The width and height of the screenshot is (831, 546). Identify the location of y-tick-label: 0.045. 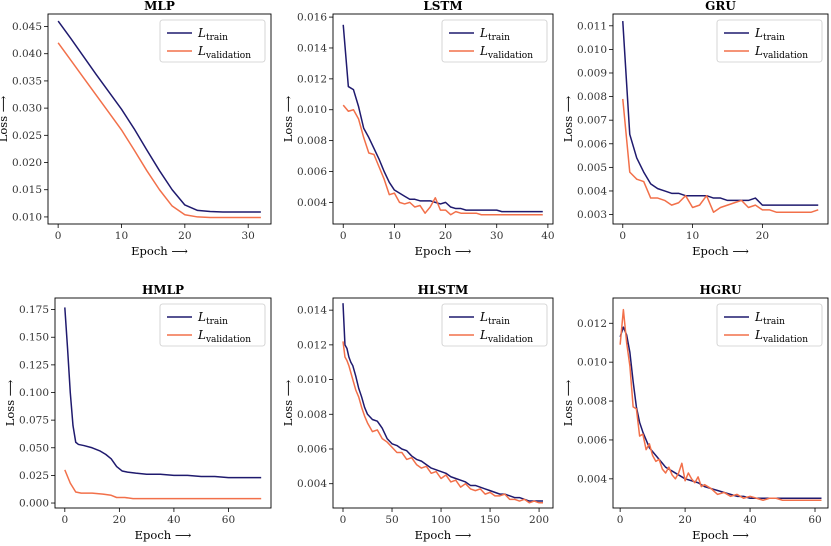
(27, 27).